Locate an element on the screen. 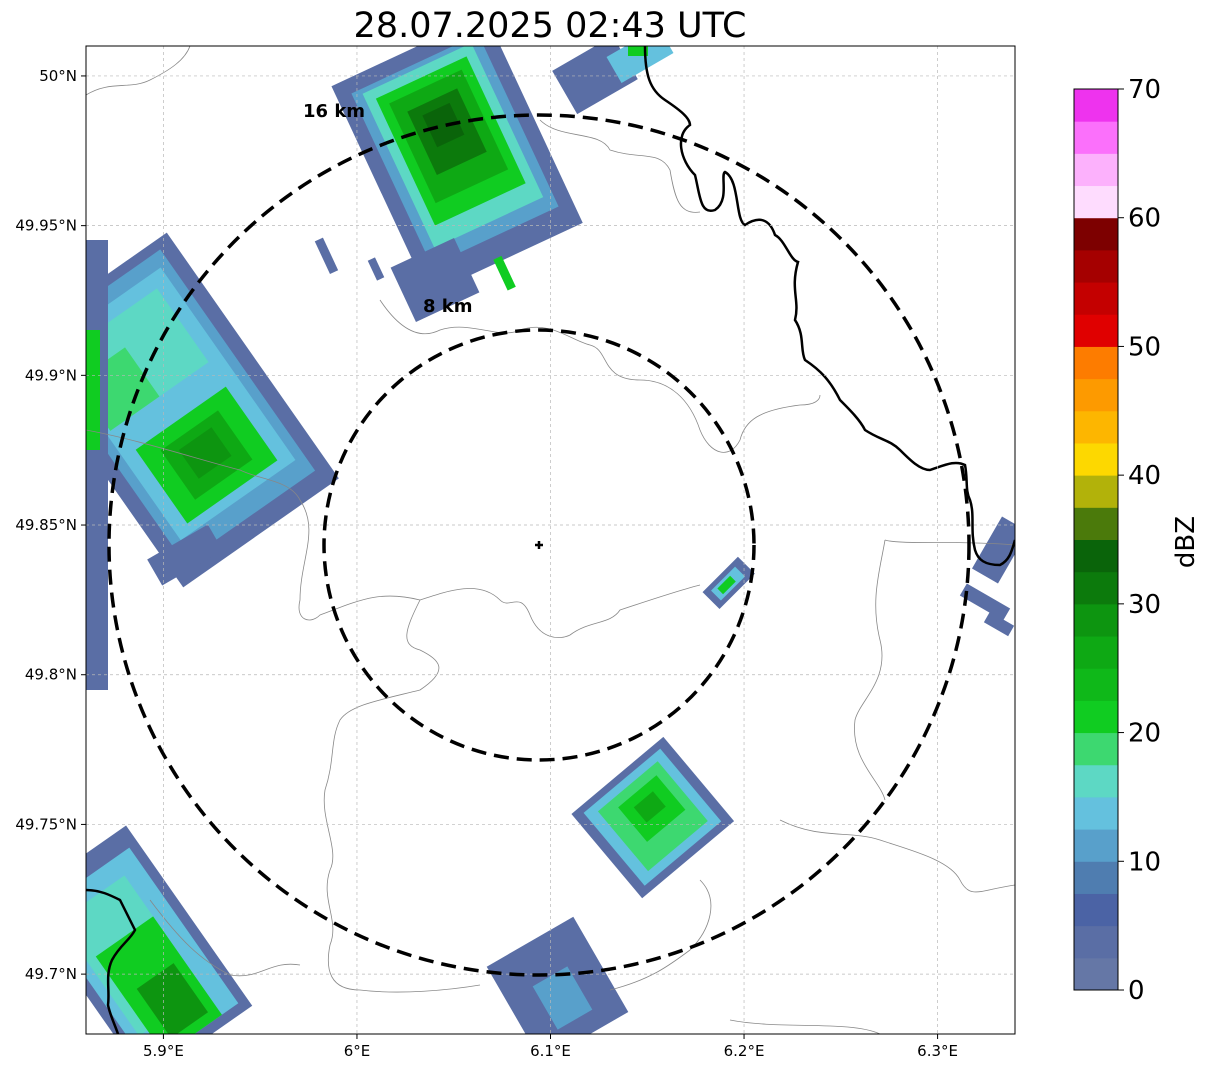 This screenshot has width=1207, height=1069. x-tick-label-3: 6.2°E is located at coordinates (744, 1051).